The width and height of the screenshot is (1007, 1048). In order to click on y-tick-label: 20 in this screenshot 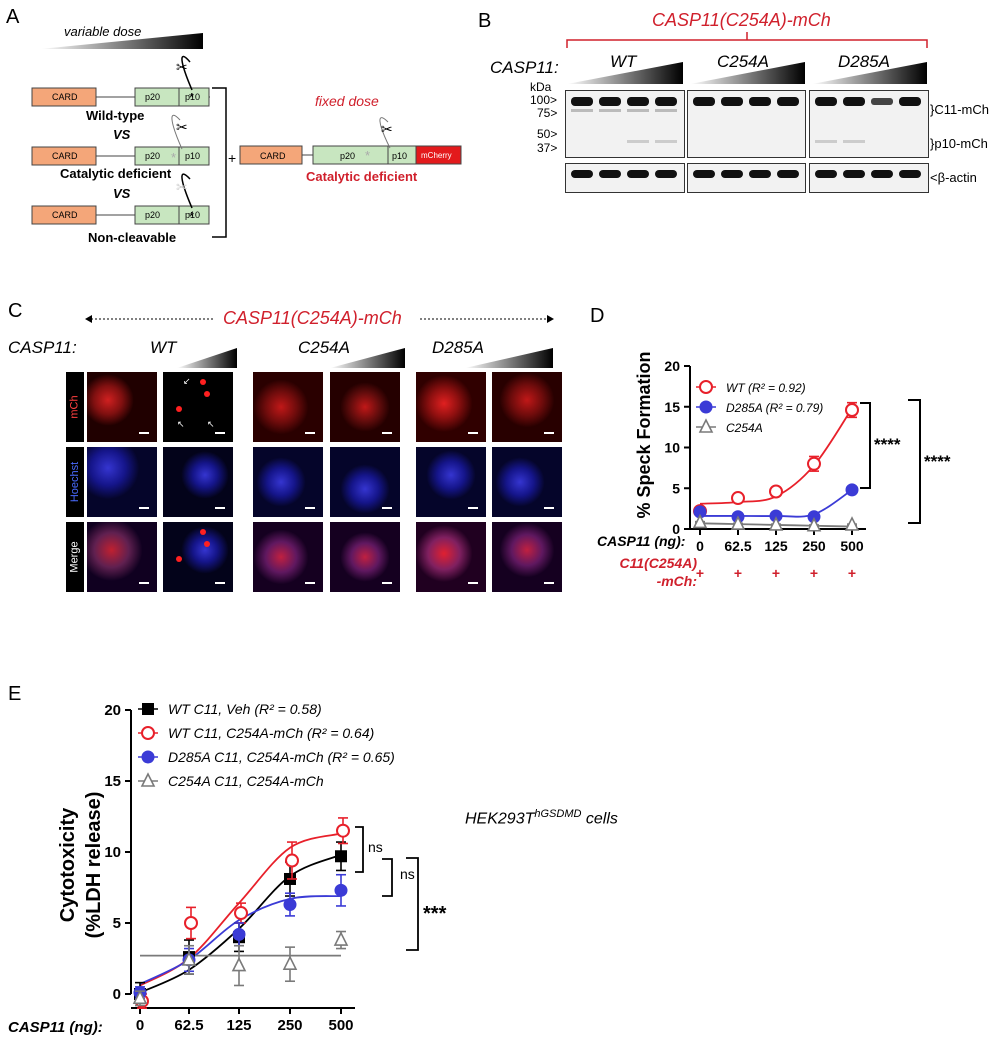, I will do `click(672, 366)`.